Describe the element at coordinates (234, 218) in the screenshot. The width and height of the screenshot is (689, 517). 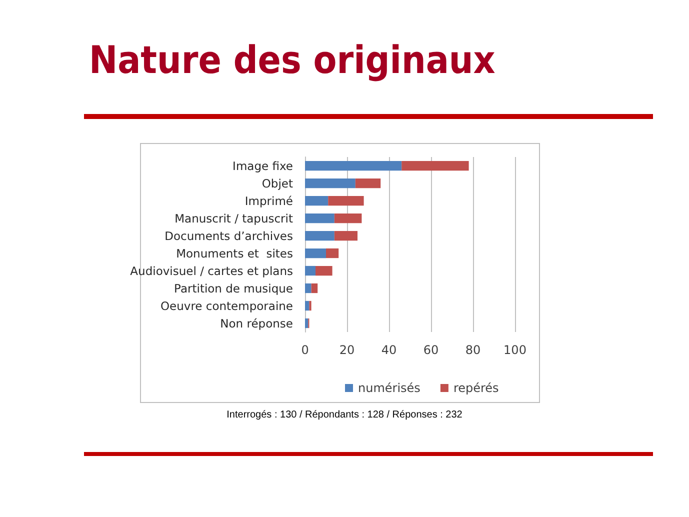
I see `y-tick-label: Manuscrit / tapuscrit` at that location.